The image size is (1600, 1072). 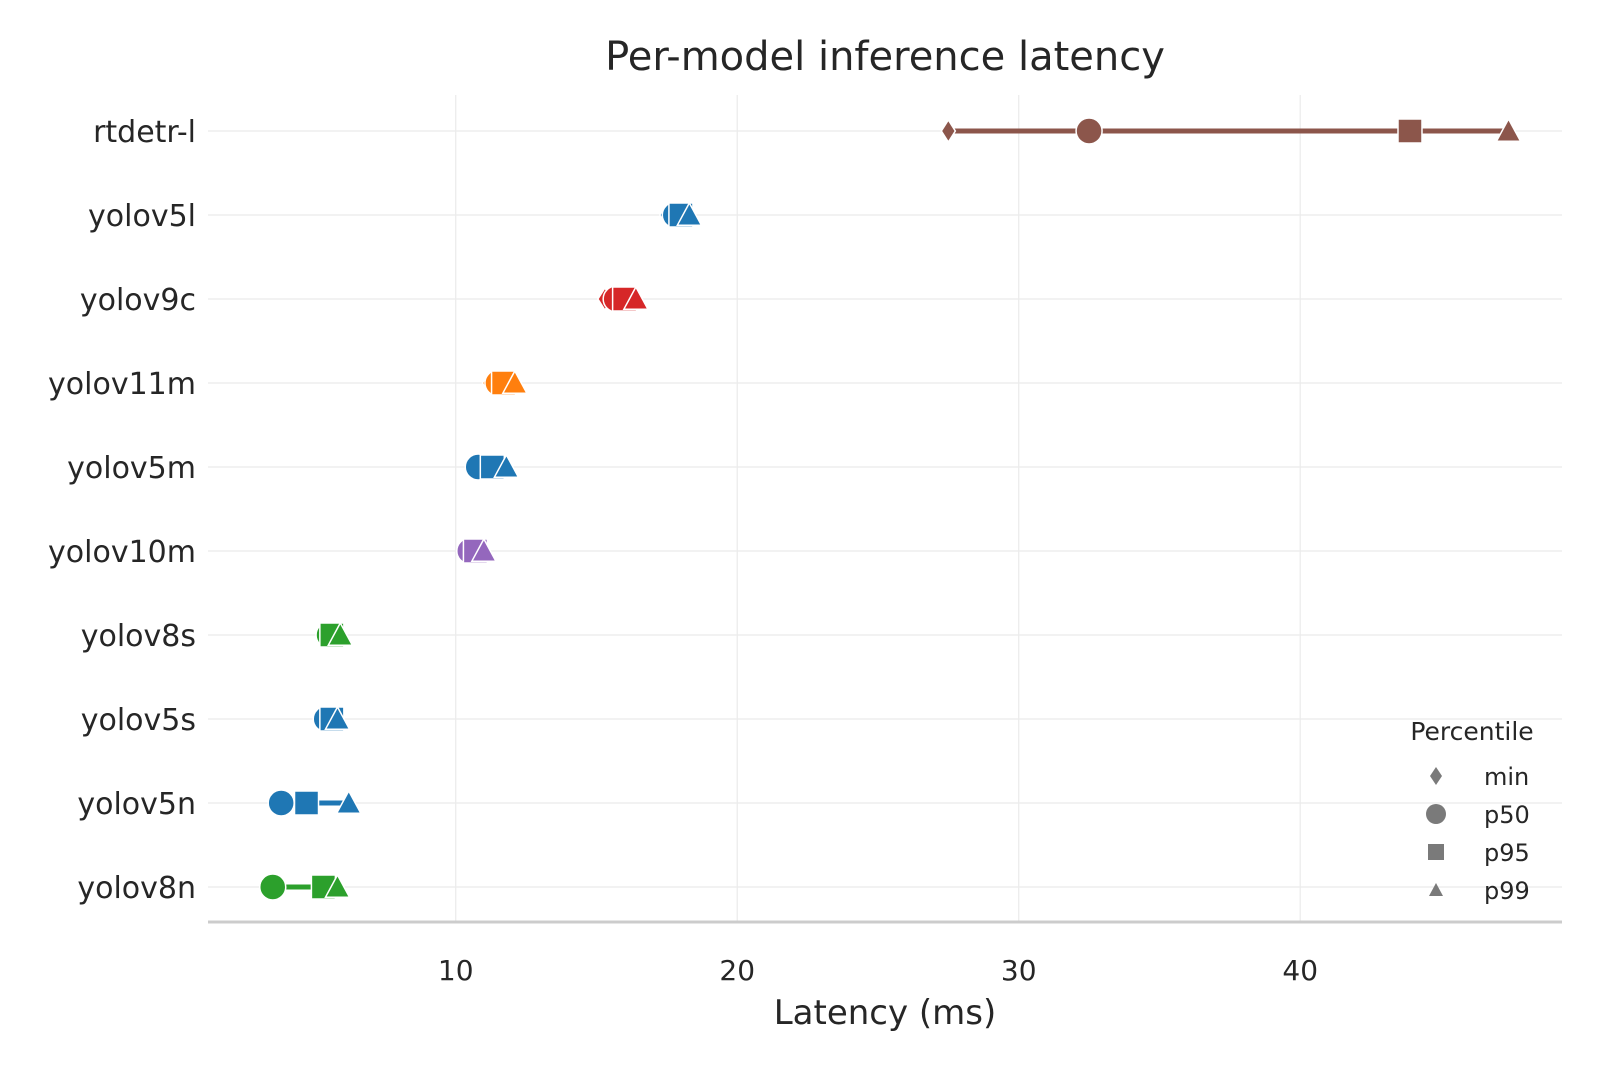 I want to click on p99-marker-yolov11m, so click(x=515, y=381).